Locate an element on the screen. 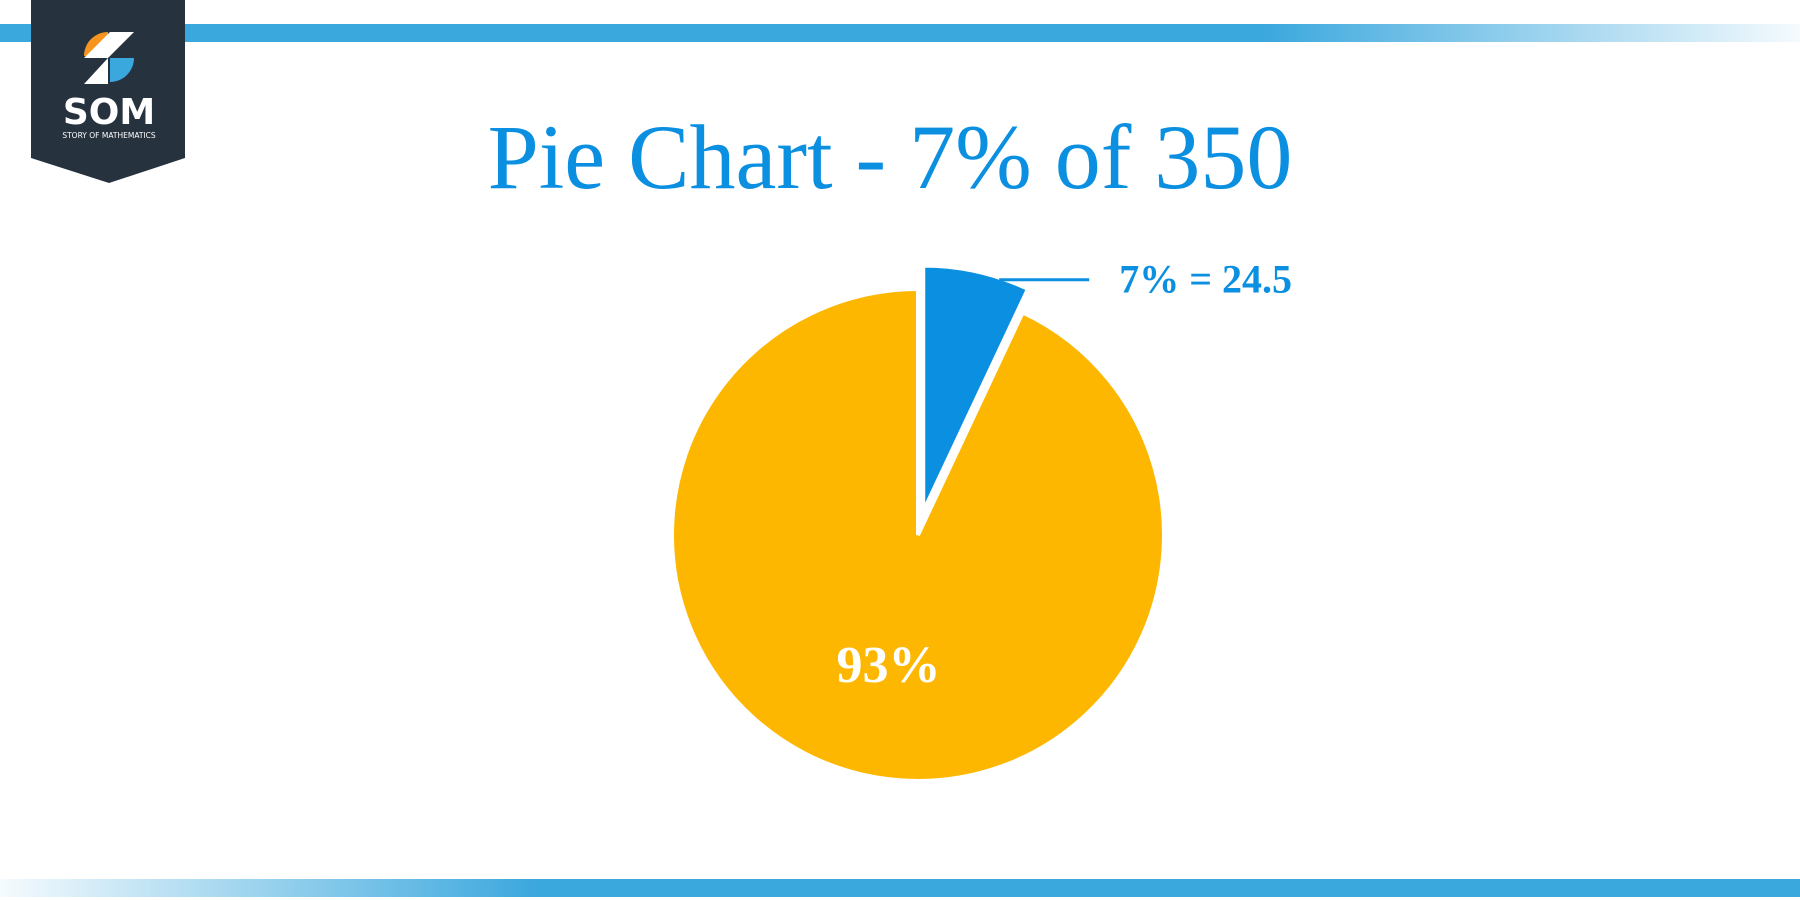 This screenshot has height=900, width=1800. logo-badge is located at coordinates (108, 91).